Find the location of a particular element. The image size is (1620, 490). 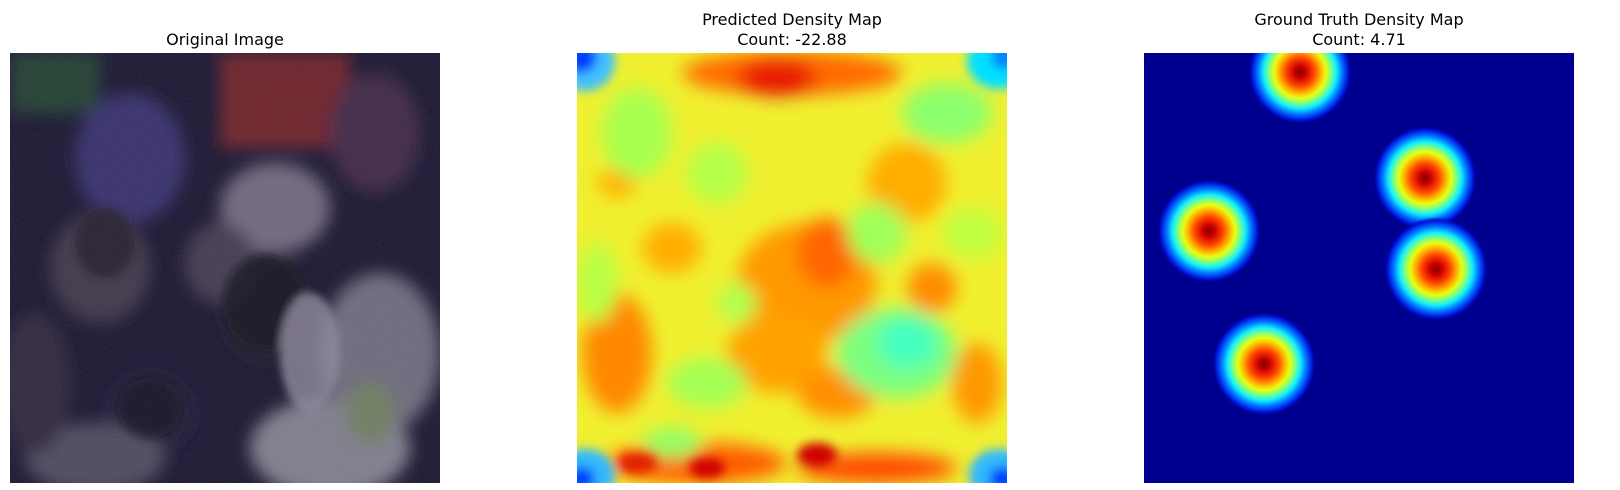

original-image-title: Original Image is located at coordinates (225, 39).